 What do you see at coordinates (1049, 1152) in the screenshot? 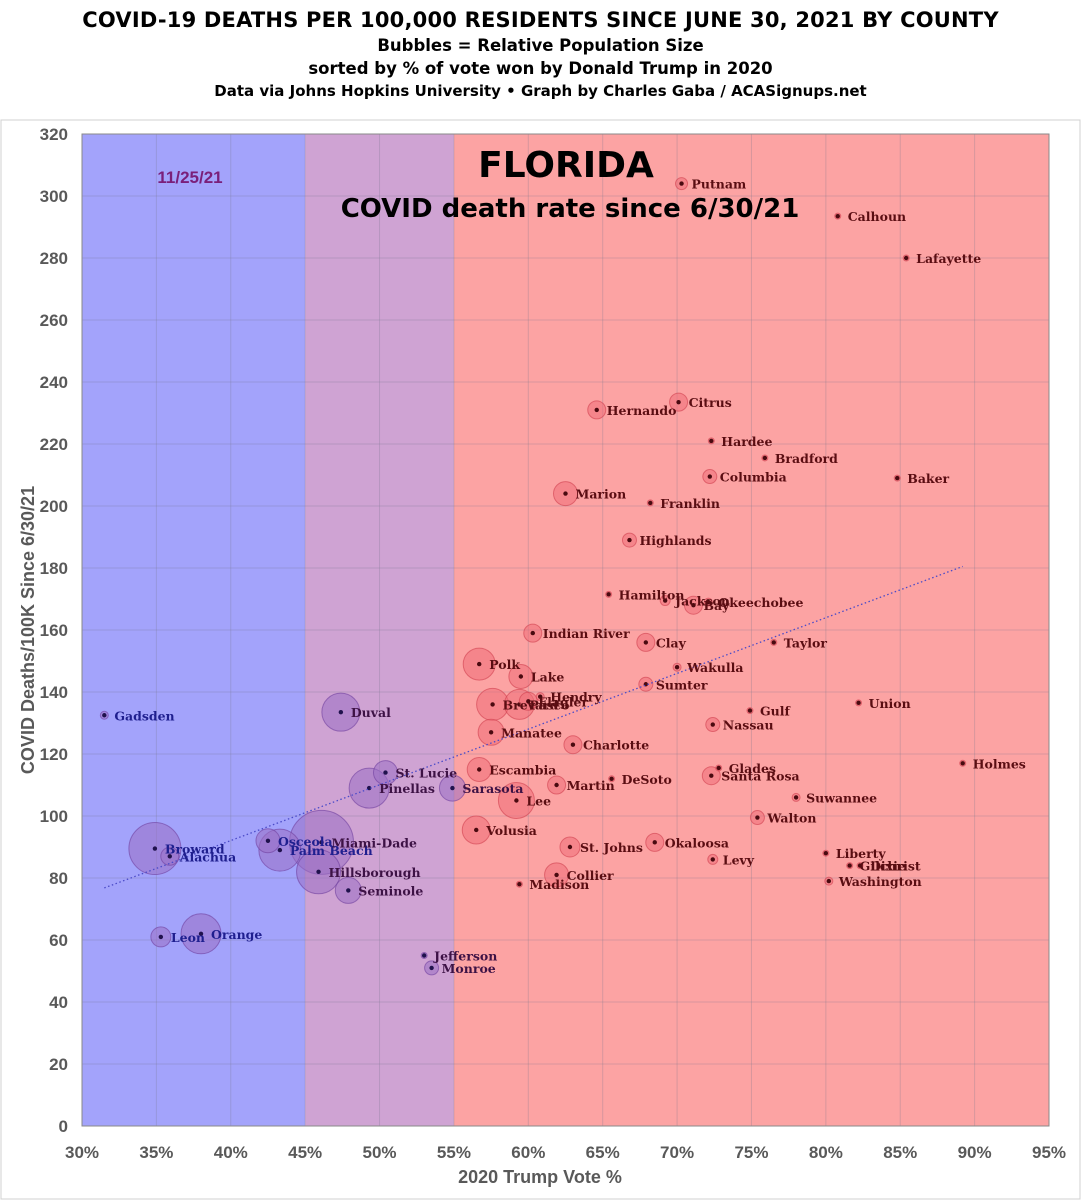
I see `x-tick-label: 95%` at bounding box center [1049, 1152].